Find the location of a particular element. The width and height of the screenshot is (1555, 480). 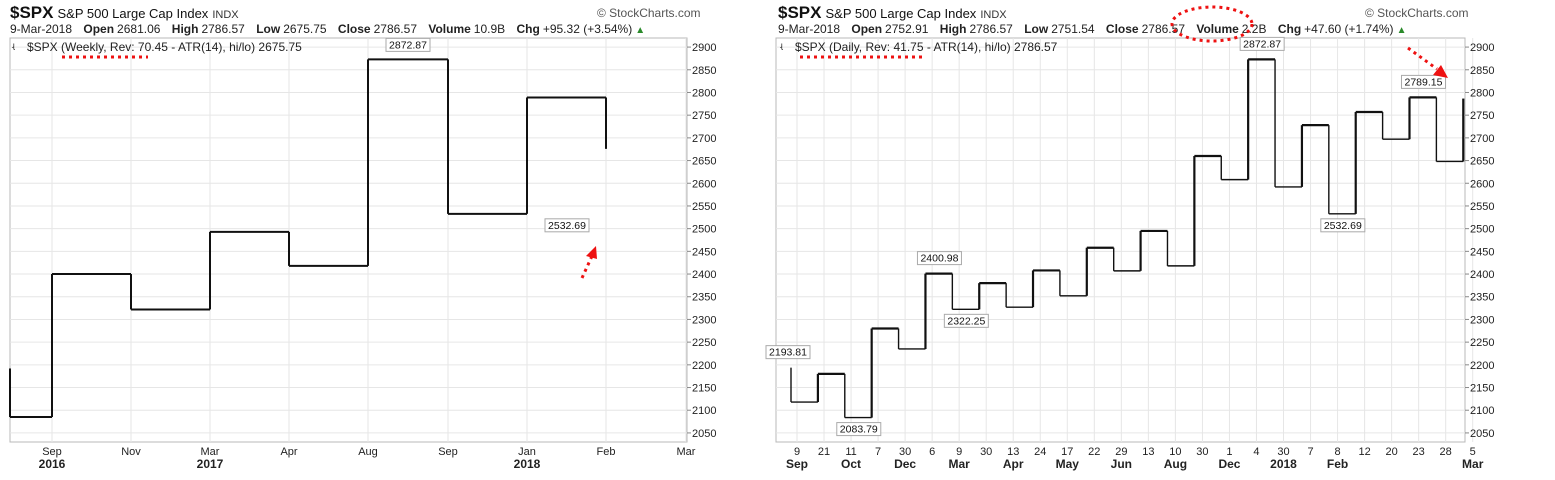

x-tick-label: Feb is located at coordinates (606, 452).